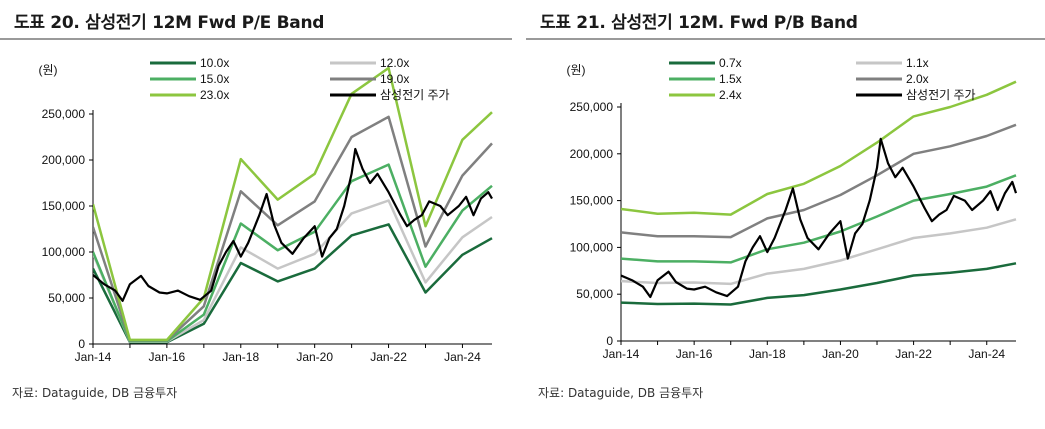 The width and height of the screenshot is (1045, 429). Describe the element at coordinates (293, 271) in the screenshot. I see `series-line-12.0x` at that location.